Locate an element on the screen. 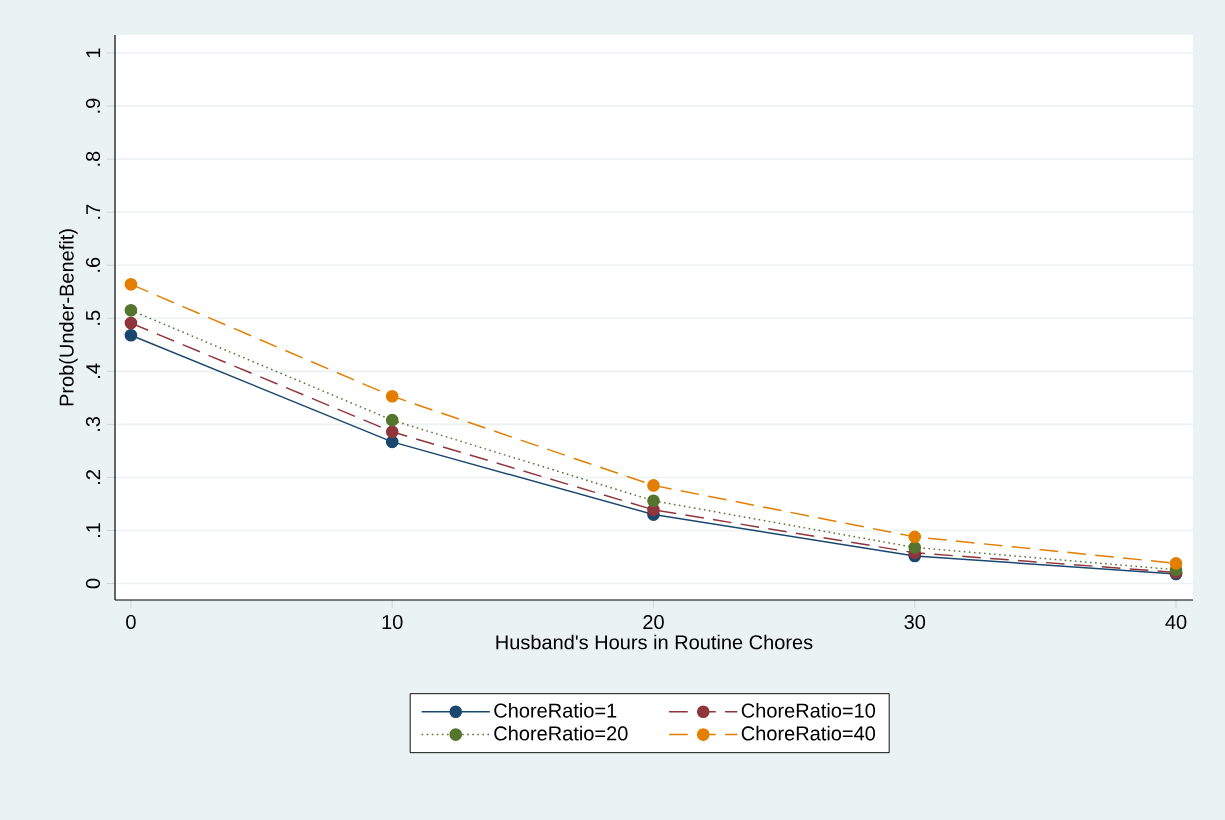 The height and width of the screenshot is (820, 1225). x-tick-label: 0 is located at coordinates (131, 622).